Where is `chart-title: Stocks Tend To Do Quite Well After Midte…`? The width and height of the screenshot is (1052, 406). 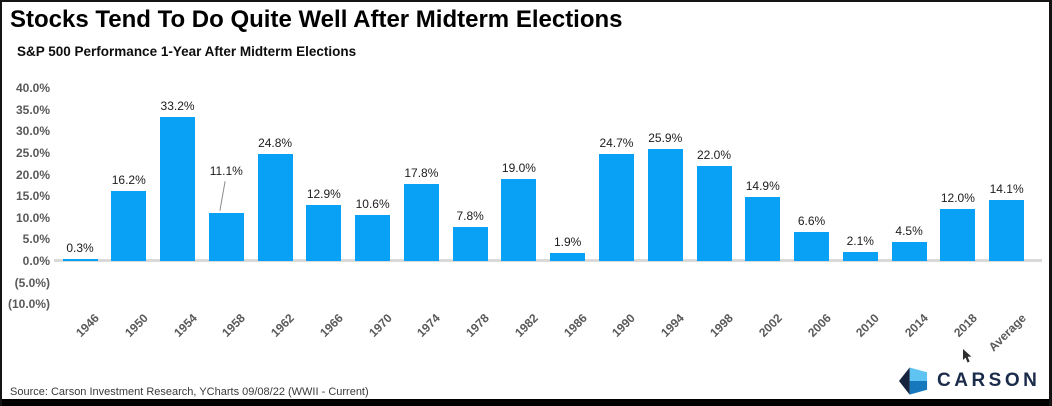 chart-title: Stocks Tend To Do Quite Well After Midte… is located at coordinates (316, 19).